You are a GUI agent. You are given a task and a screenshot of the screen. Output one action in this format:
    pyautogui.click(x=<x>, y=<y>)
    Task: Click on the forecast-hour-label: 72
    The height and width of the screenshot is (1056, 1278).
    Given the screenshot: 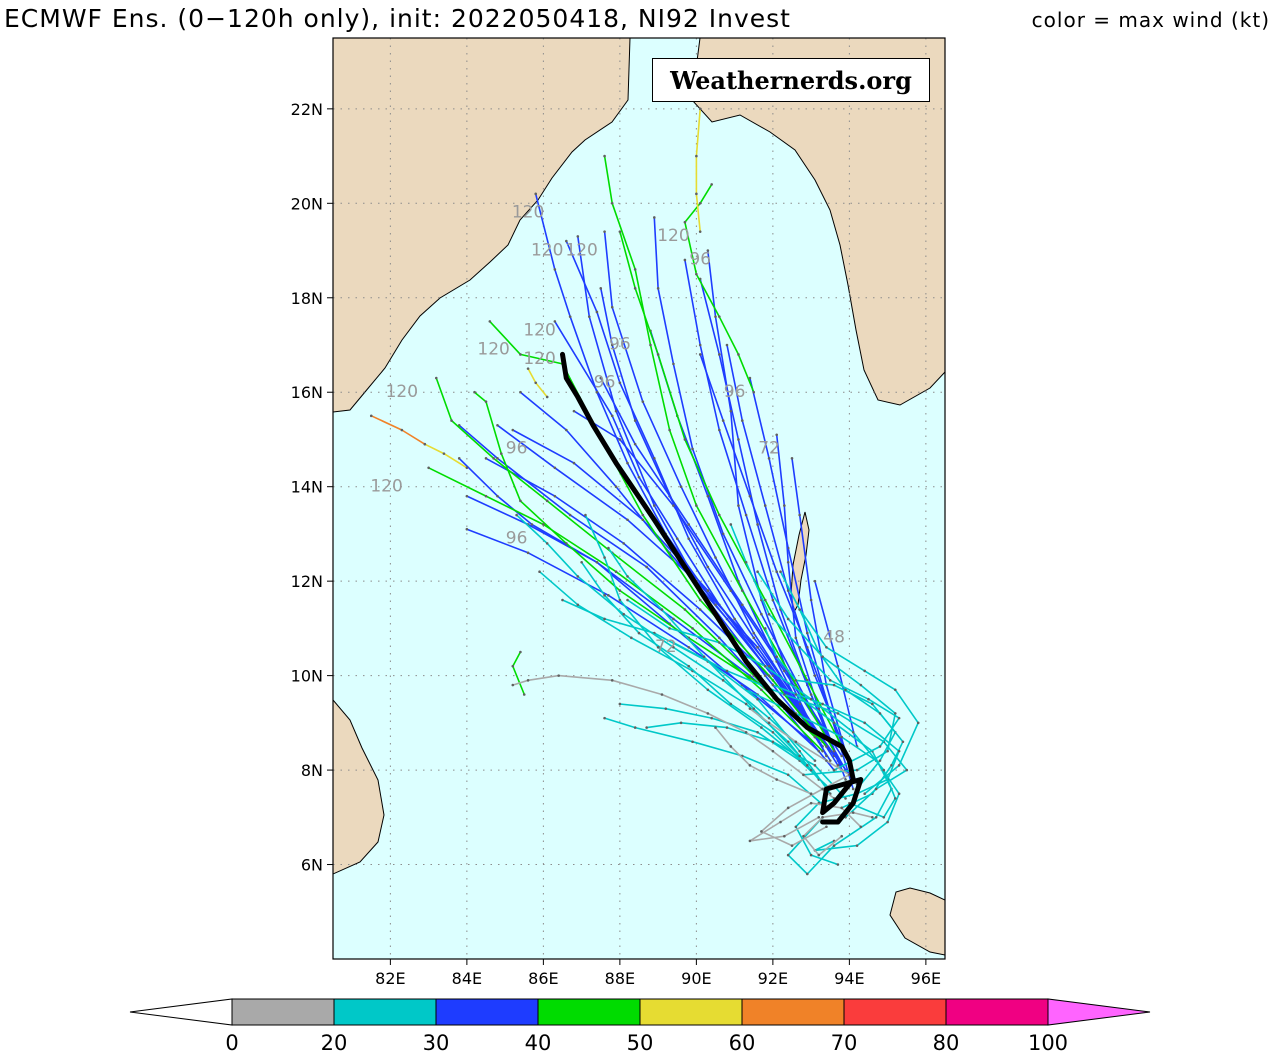 What is the action you would take?
    pyautogui.click(x=769, y=449)
    